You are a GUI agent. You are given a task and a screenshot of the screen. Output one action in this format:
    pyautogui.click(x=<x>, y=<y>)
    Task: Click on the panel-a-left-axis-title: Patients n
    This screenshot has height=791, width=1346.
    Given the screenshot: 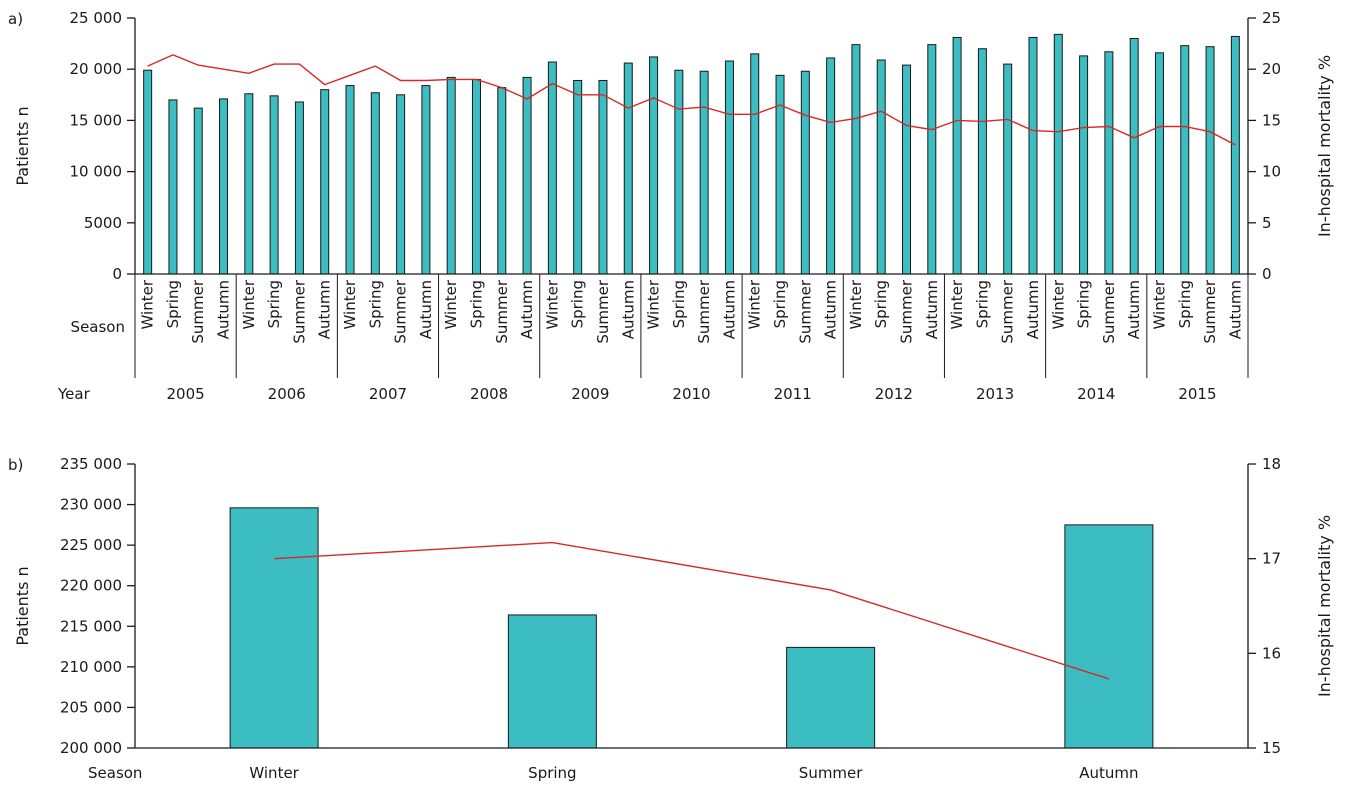 What is the action you would take?
    pyautogui.click(x=22, y=145)
    